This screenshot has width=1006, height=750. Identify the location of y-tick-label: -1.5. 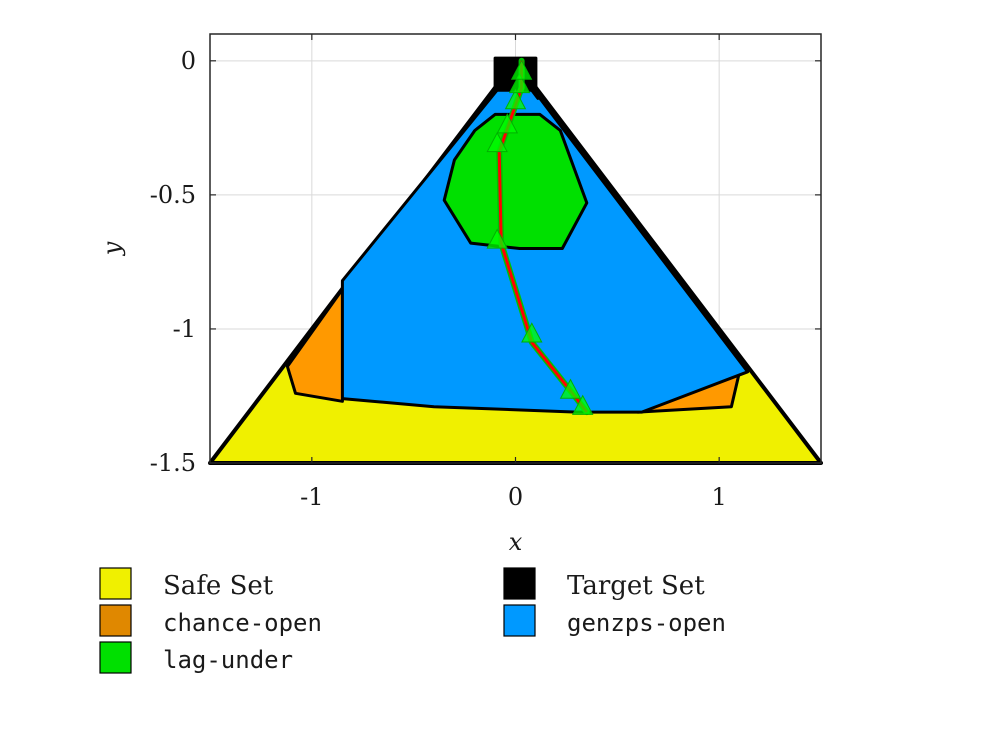
(173, 463).